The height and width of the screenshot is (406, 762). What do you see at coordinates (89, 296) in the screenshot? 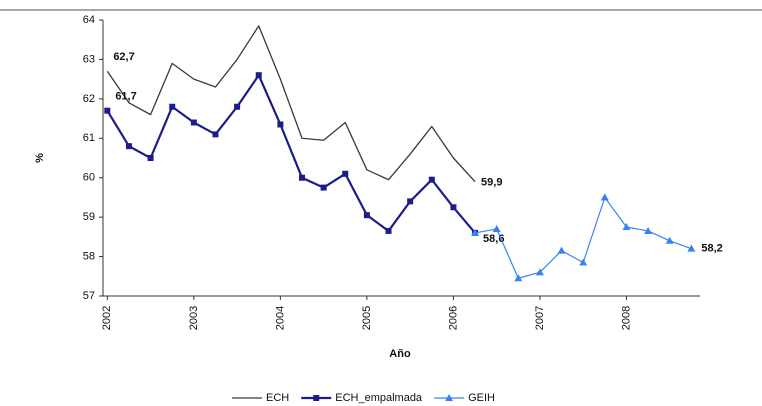
I see `y-tick-label: 57` at bounding box center [89, 296].